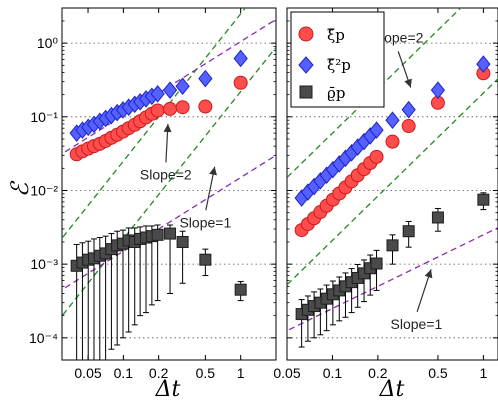 This screenshot has width=498, height=401. Describe the element at coordinates (339, 65) in the screenshot. I see `legend-label-xi2: ξ̃²p` at that location.